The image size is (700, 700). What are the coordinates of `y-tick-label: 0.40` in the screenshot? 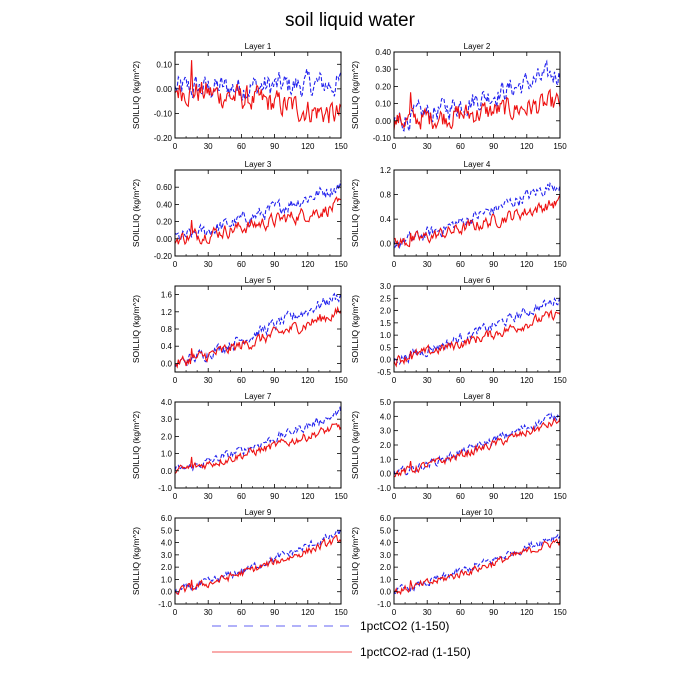 It's located at (164, 204).